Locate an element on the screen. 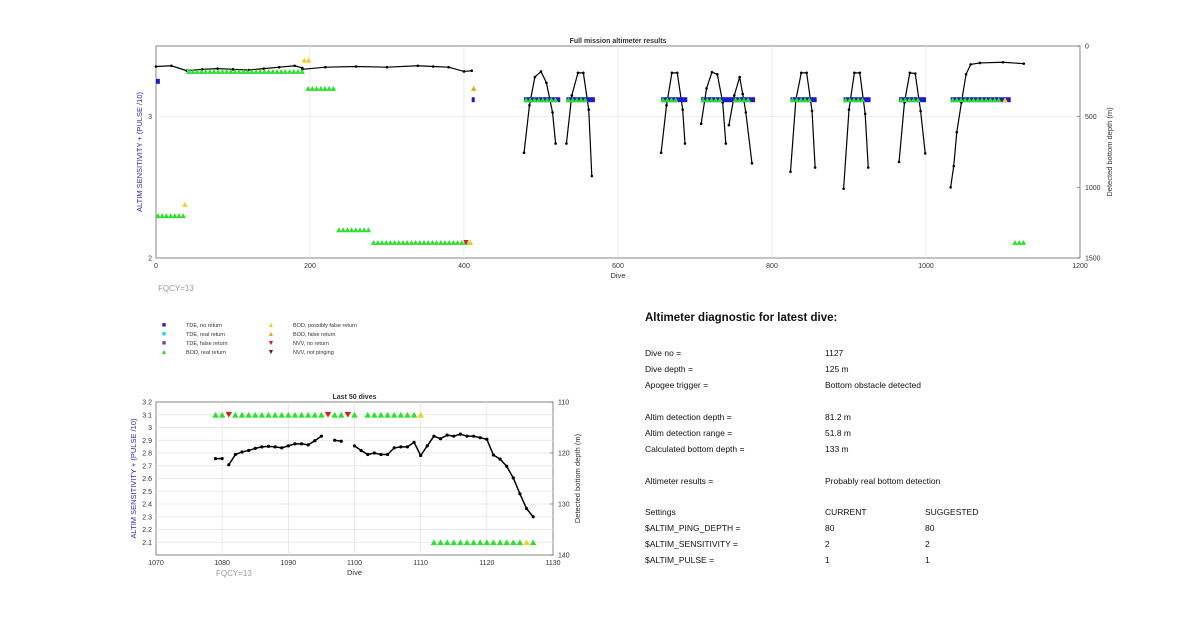  bottom-y2-tick-label: 120 is located at coordinates (564, 454).